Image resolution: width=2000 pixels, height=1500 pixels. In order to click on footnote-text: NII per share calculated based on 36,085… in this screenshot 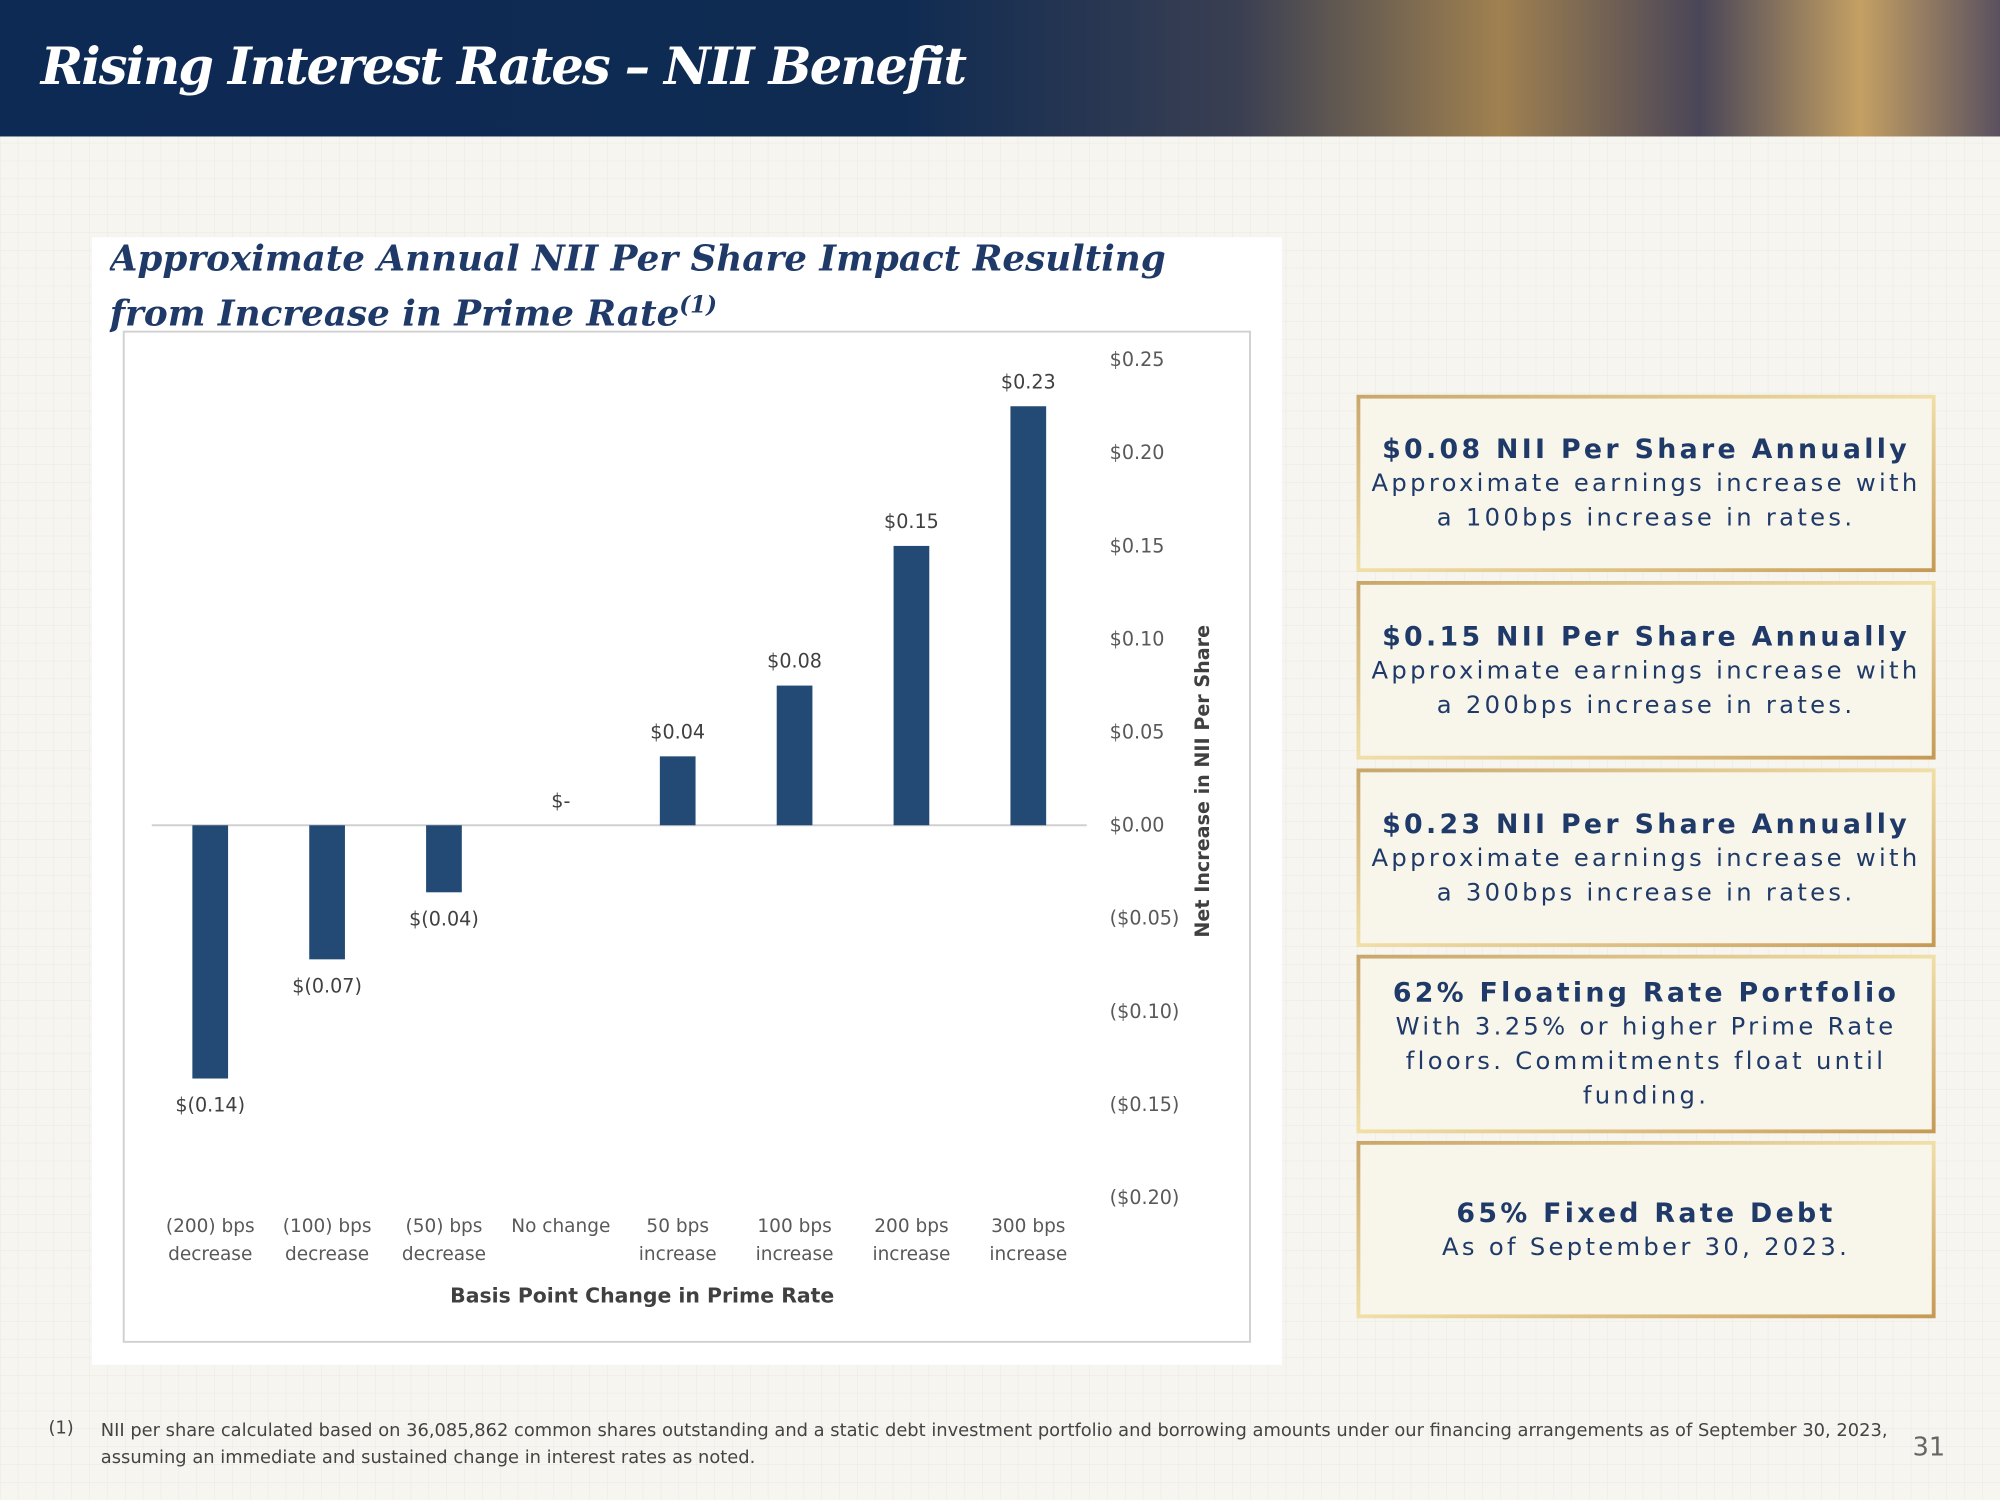, I will do `click(994, 1444)`.